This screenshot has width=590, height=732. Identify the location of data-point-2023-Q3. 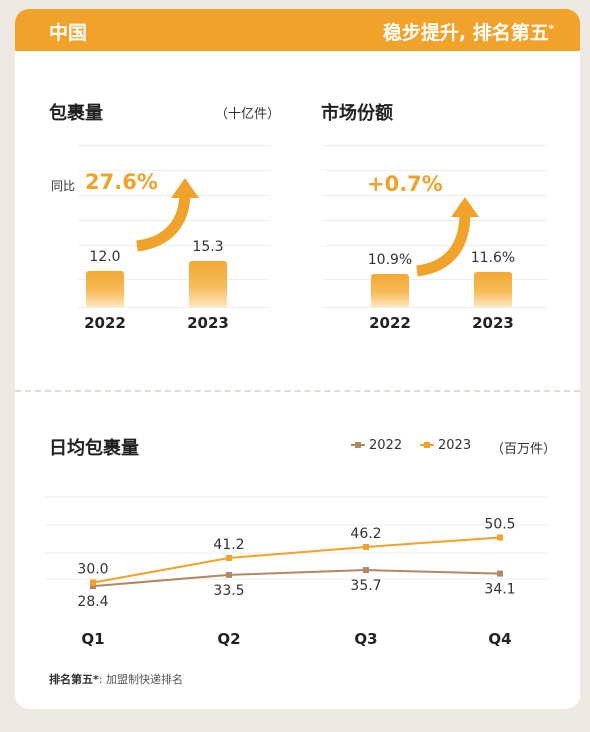
(366, 546).